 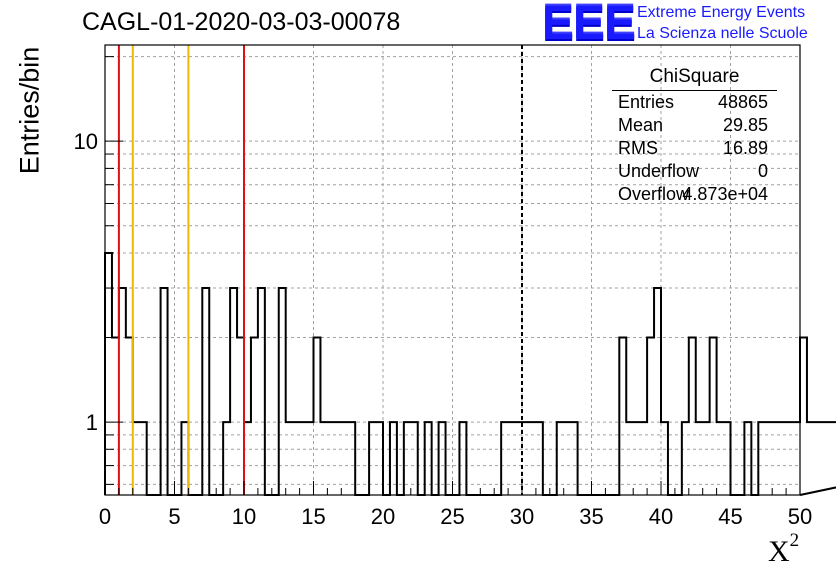 I want to click on stats-value: 16.89, so click(x=745, y=148).